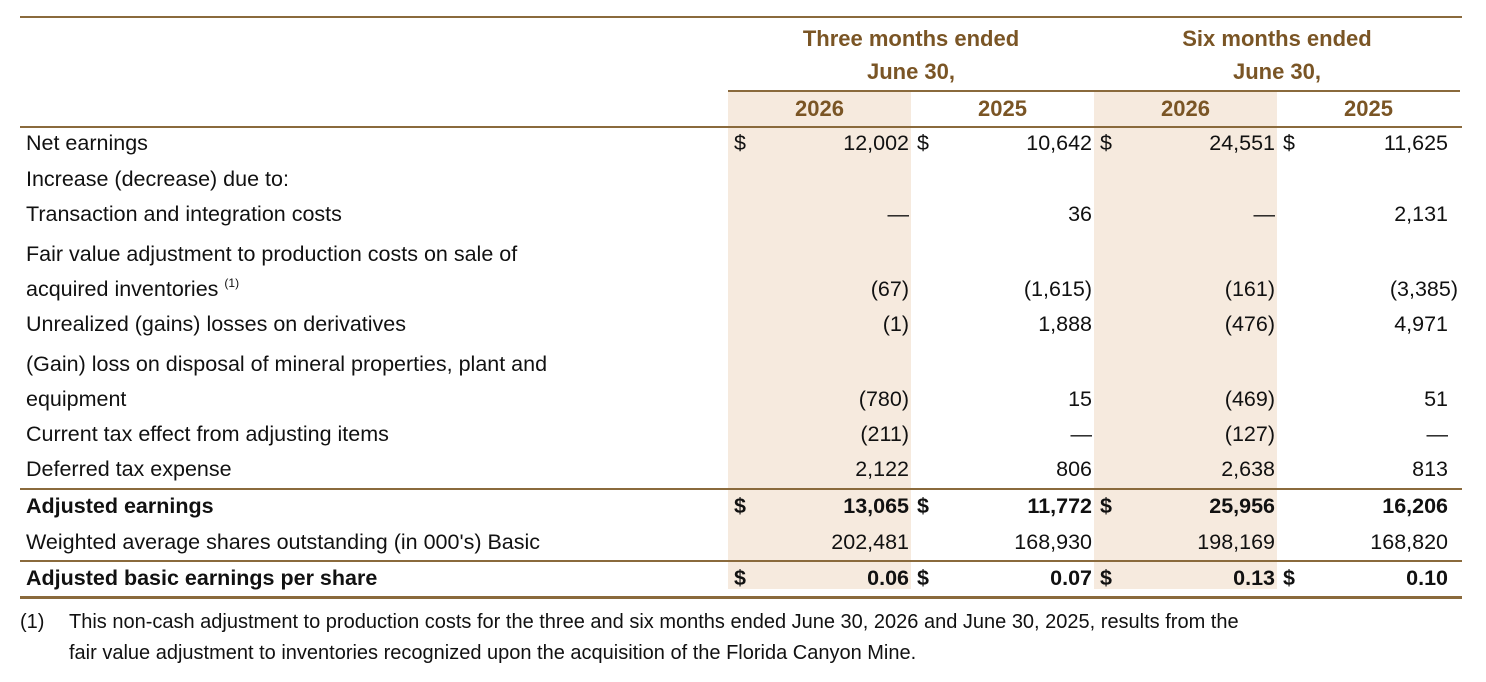 The width and height of the screenshot is (1486, 682). What do you see at coordinates (1409, 542) in the screenshot?
I see `cell-value: 168,820` at bounding box center [1409, 542].